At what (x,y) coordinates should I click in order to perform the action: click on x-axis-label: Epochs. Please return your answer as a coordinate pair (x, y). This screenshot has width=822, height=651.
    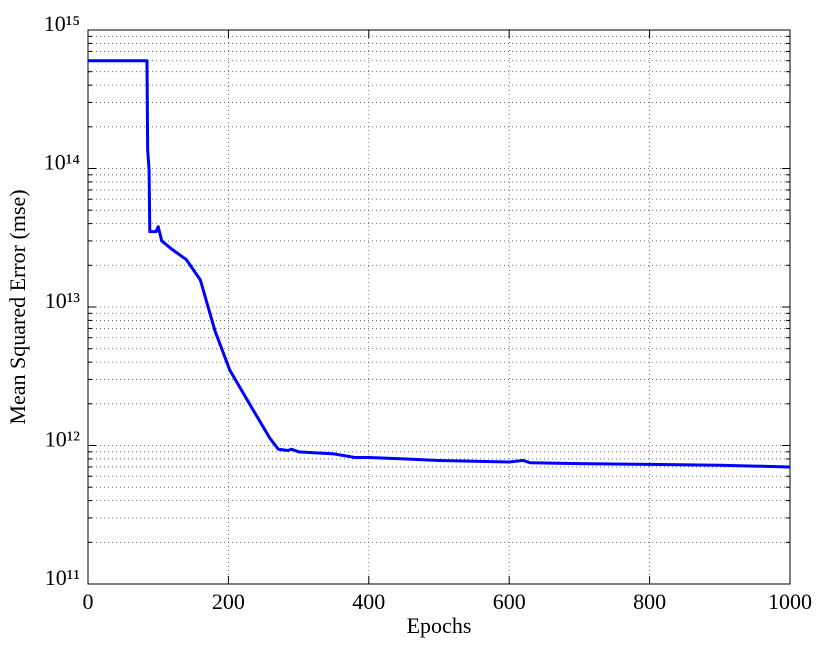
    Looking at the image, I should click on (439, 625).